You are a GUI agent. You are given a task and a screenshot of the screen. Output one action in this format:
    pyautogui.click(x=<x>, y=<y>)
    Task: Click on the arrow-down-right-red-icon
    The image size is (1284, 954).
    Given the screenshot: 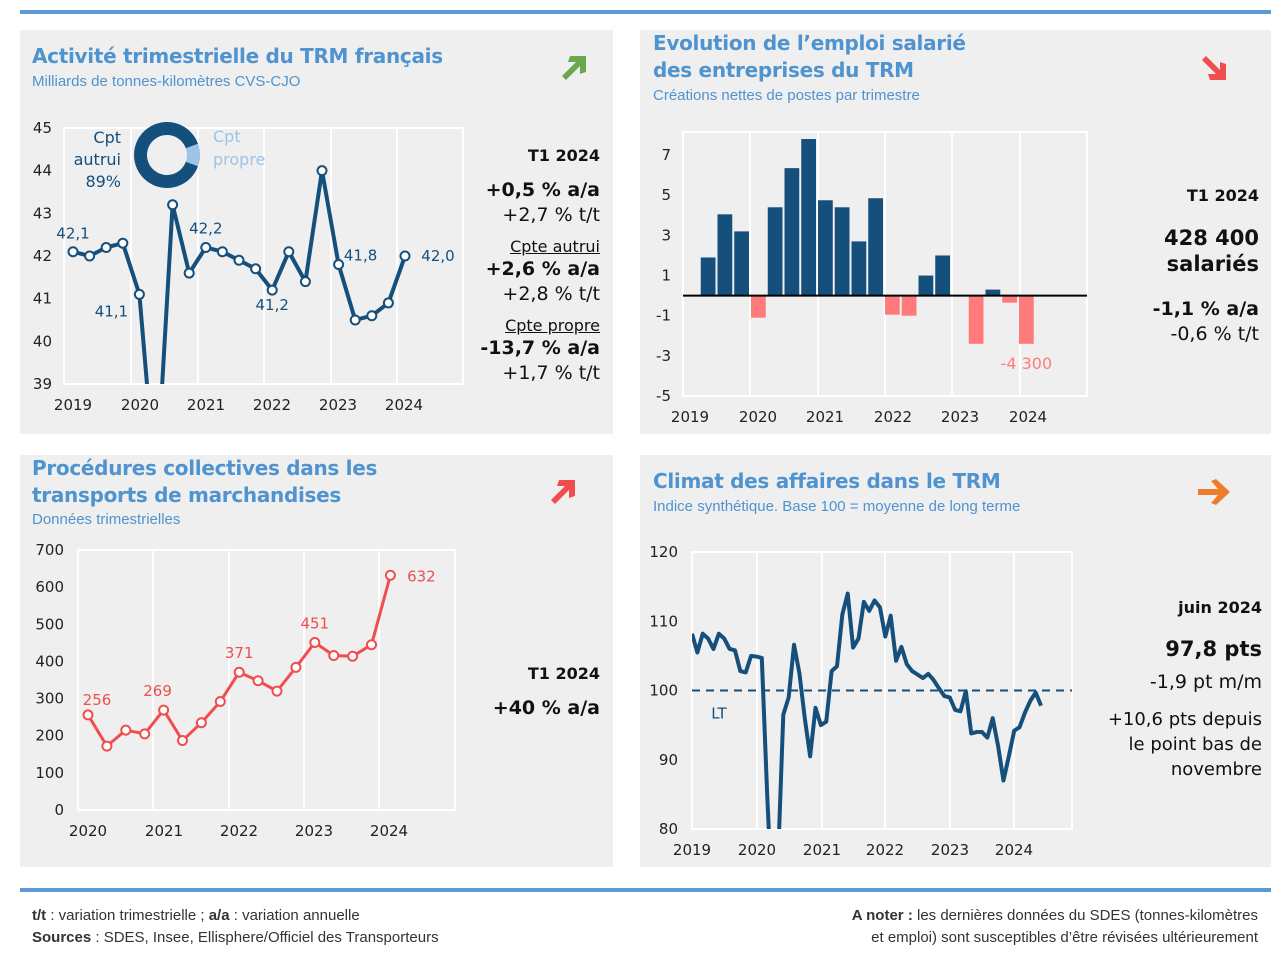 What is the action you would take?
    pyautogui.click(x=1214, y=68)
    